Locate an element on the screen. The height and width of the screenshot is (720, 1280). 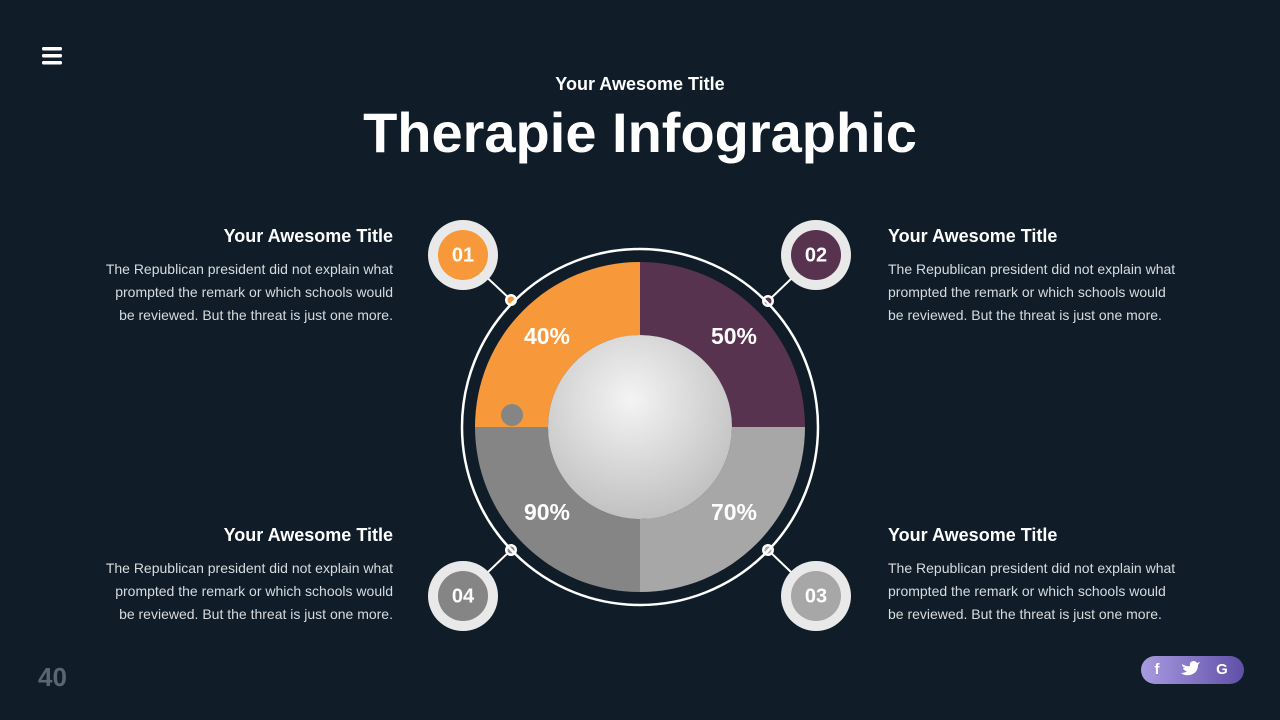
badge-number: 04 is located at coordinates (463, 596).